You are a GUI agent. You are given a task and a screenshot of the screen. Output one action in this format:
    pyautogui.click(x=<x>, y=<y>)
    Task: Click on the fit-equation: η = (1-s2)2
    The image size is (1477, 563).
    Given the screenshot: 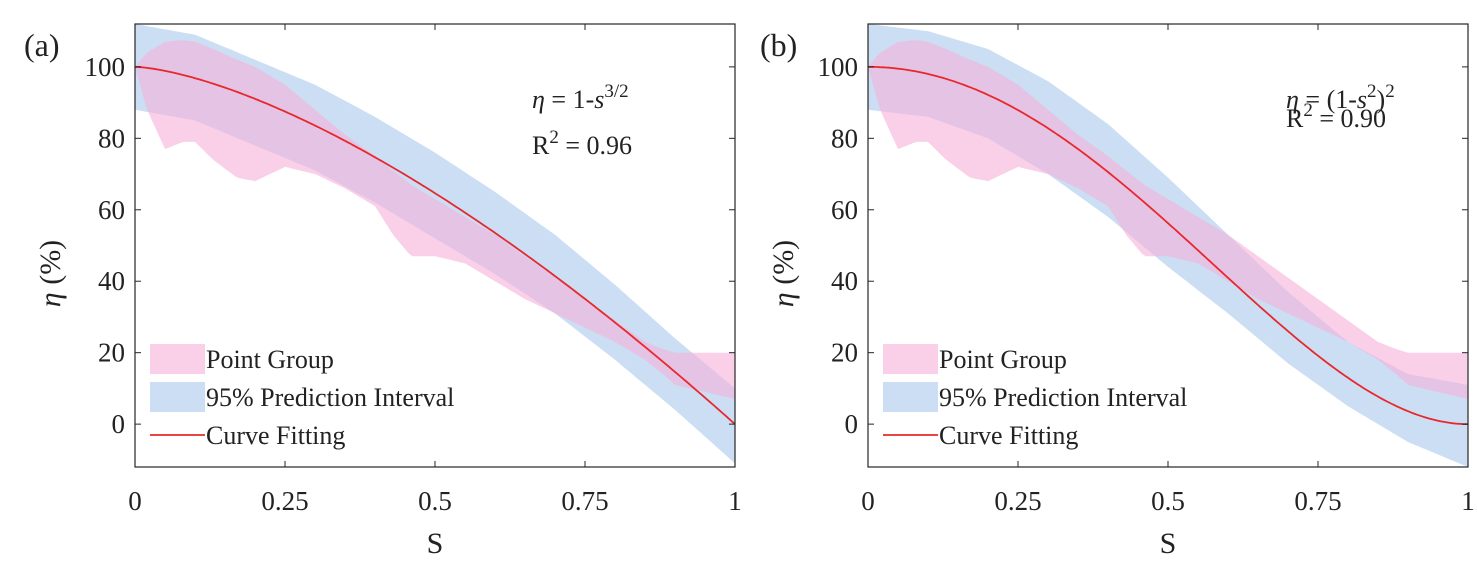 What is the action you would take?
    pyautogui.click(x=1340, y=97)
    